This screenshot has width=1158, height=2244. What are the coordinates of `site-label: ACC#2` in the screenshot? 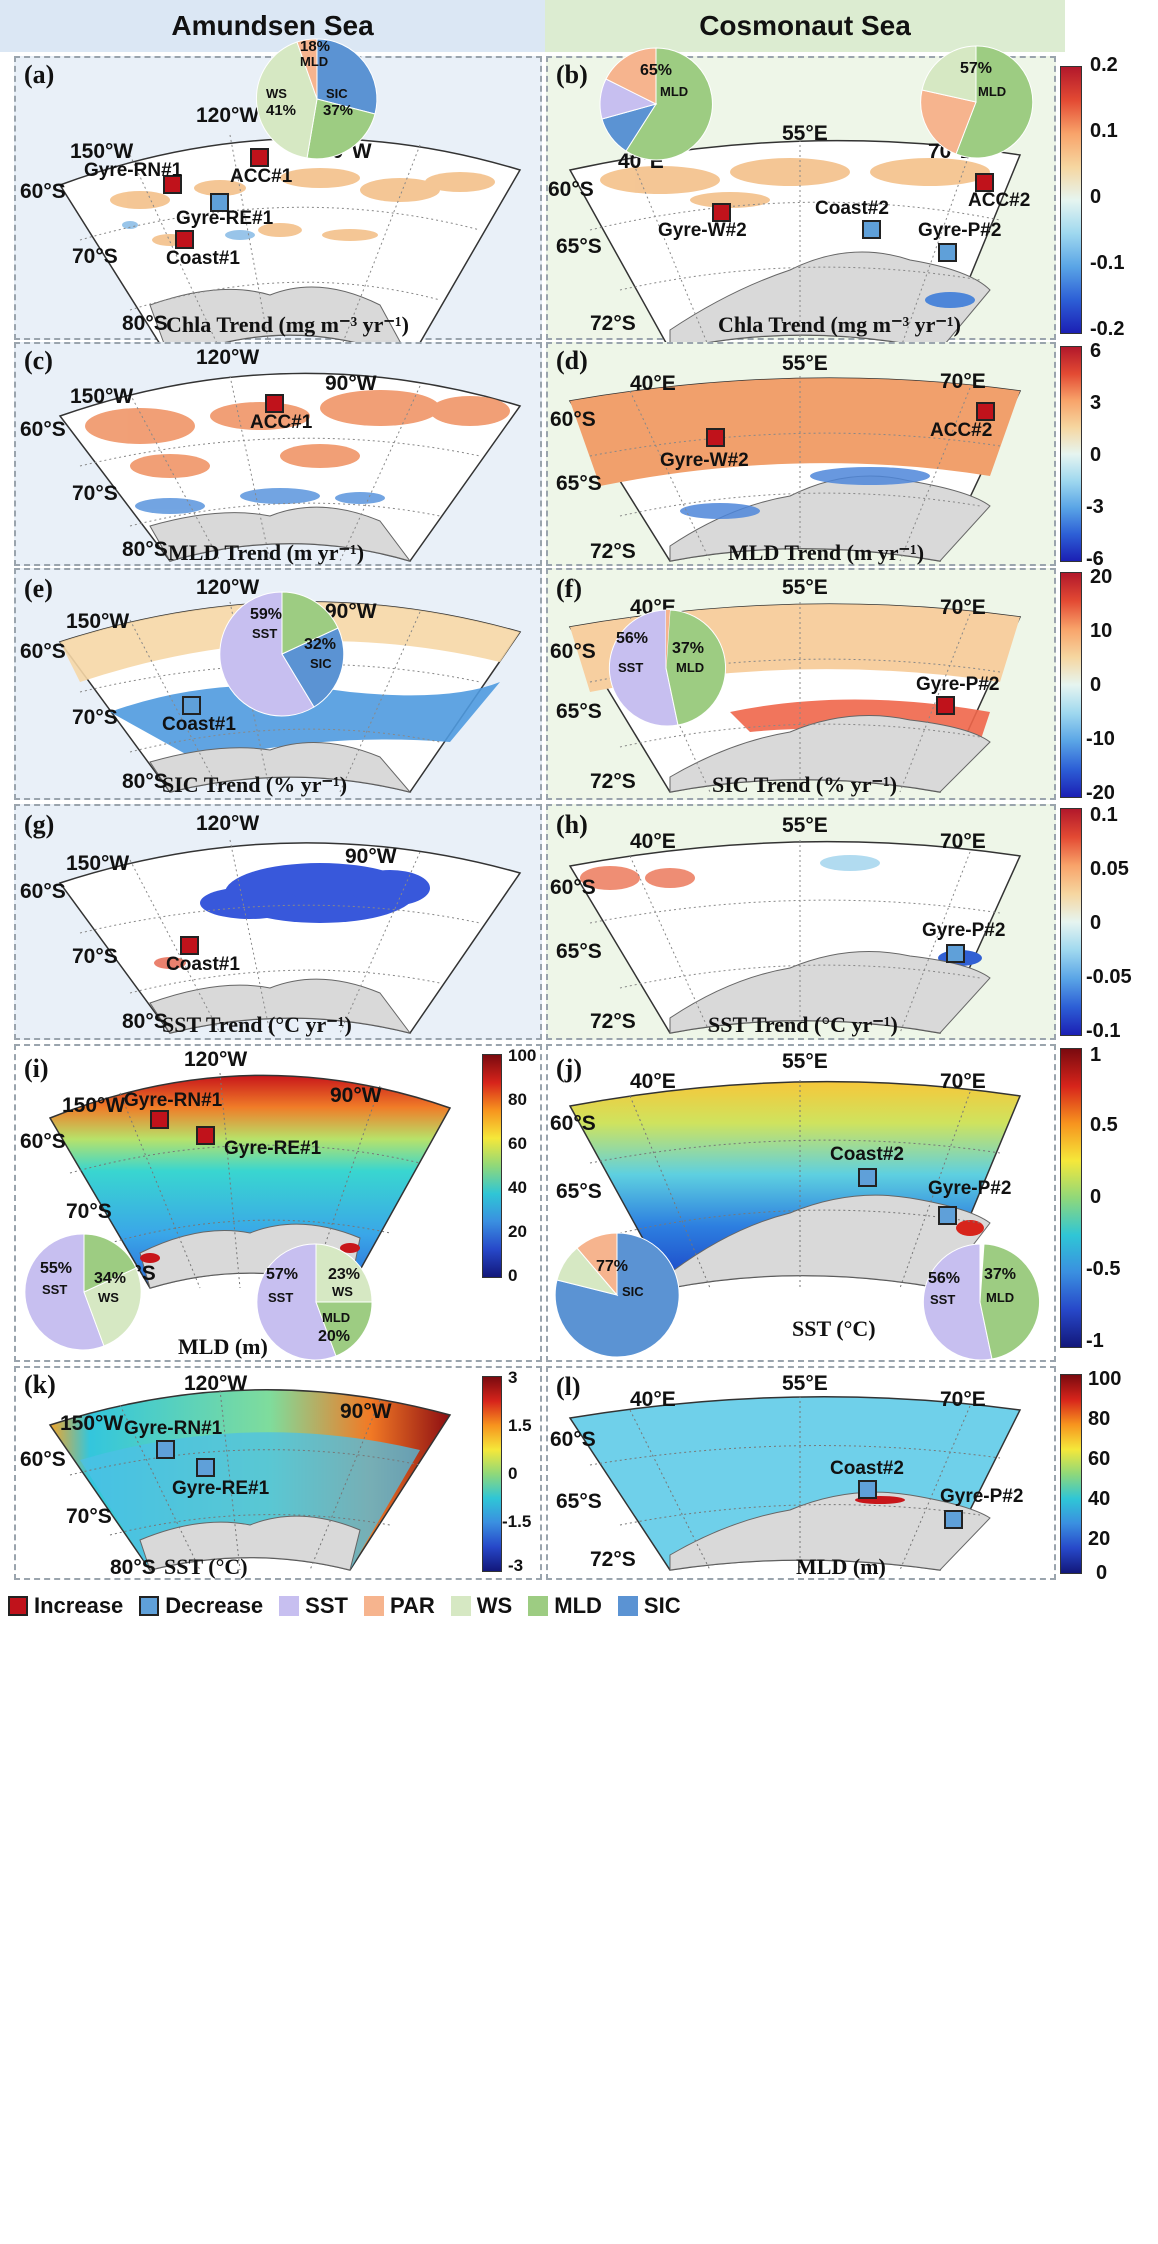 It's located at (999, 200).